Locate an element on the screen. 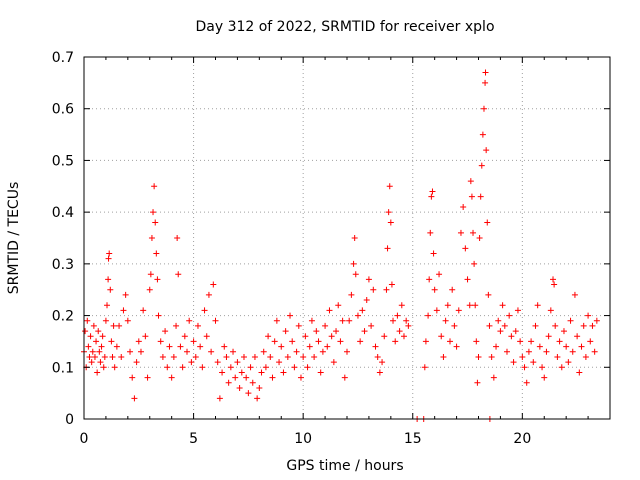 This screenshot has height=480, width=640. y-tick-label: 0.1 is located at coordinates (63, 368).